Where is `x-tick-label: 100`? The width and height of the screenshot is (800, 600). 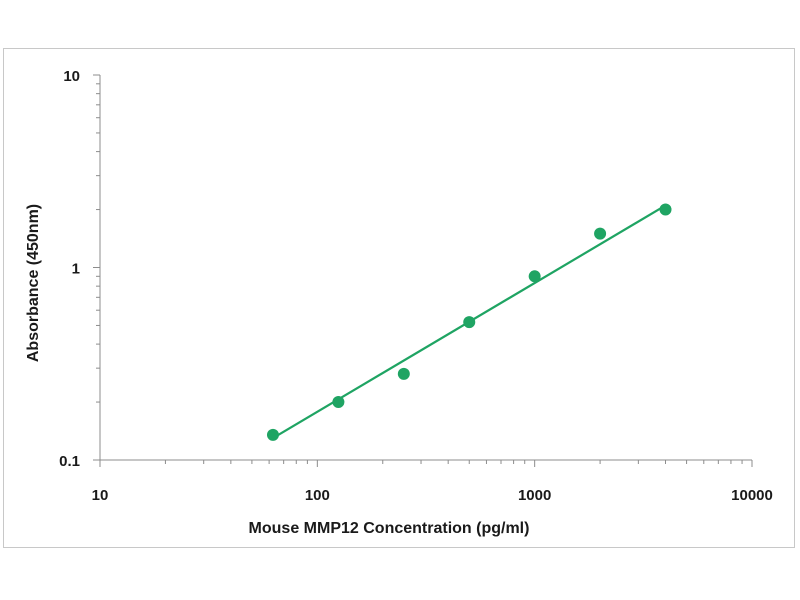 x-tick-label: 100 is located at coordinates (317, 495).